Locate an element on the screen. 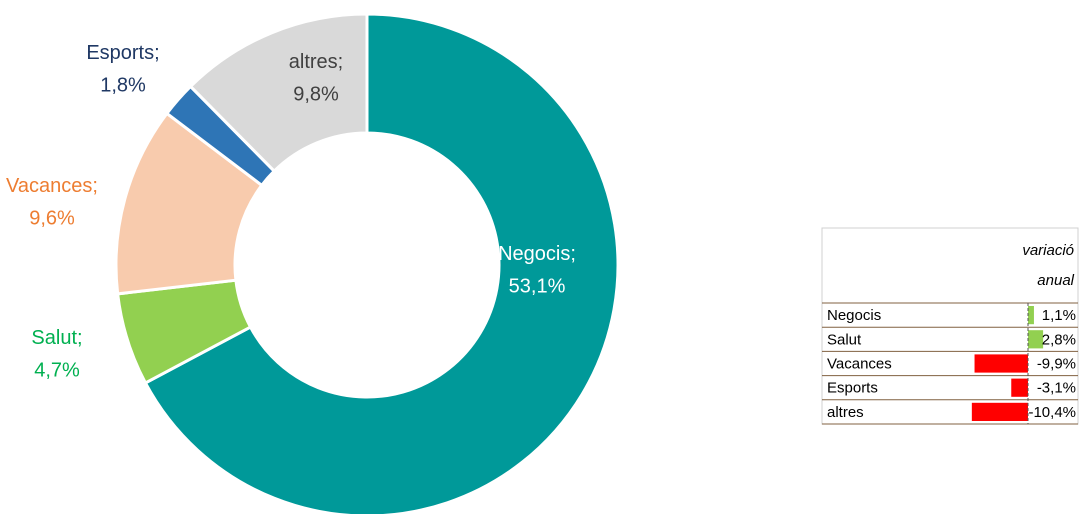 The height and width of the screenshot is (519, 1086). category-name: Vacances is located at coordinates (49, 186).